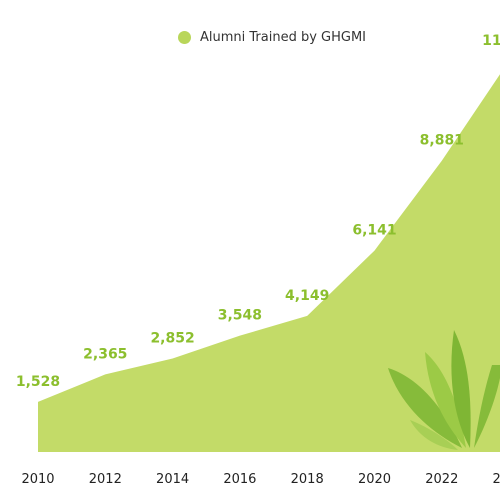  Describe the element at coordinates (239, 479) in the screenshot. I see `x-tick-label: 2016` at that location.